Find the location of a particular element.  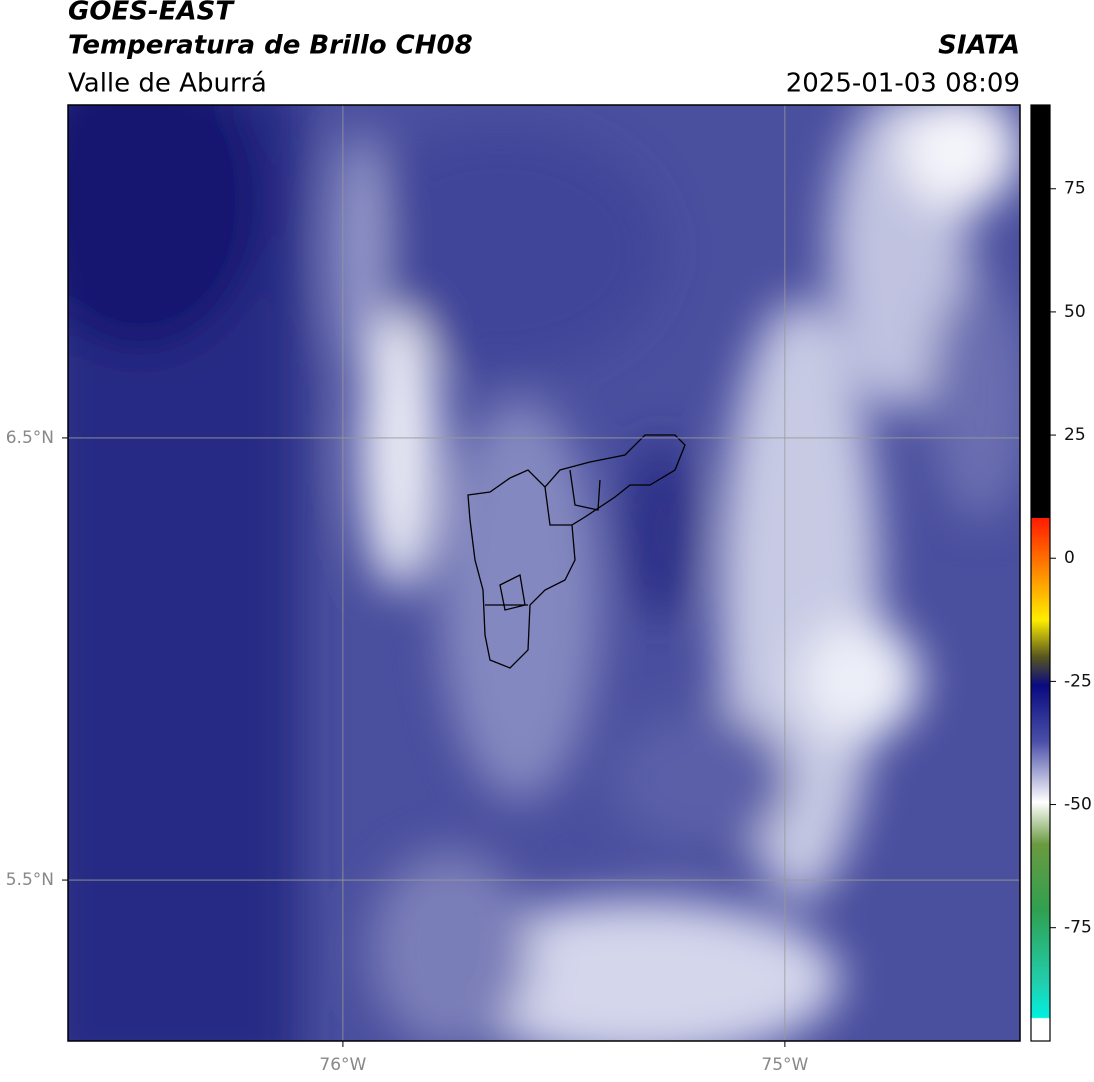

municipal-boundaries is located at coordinates (576, 551).